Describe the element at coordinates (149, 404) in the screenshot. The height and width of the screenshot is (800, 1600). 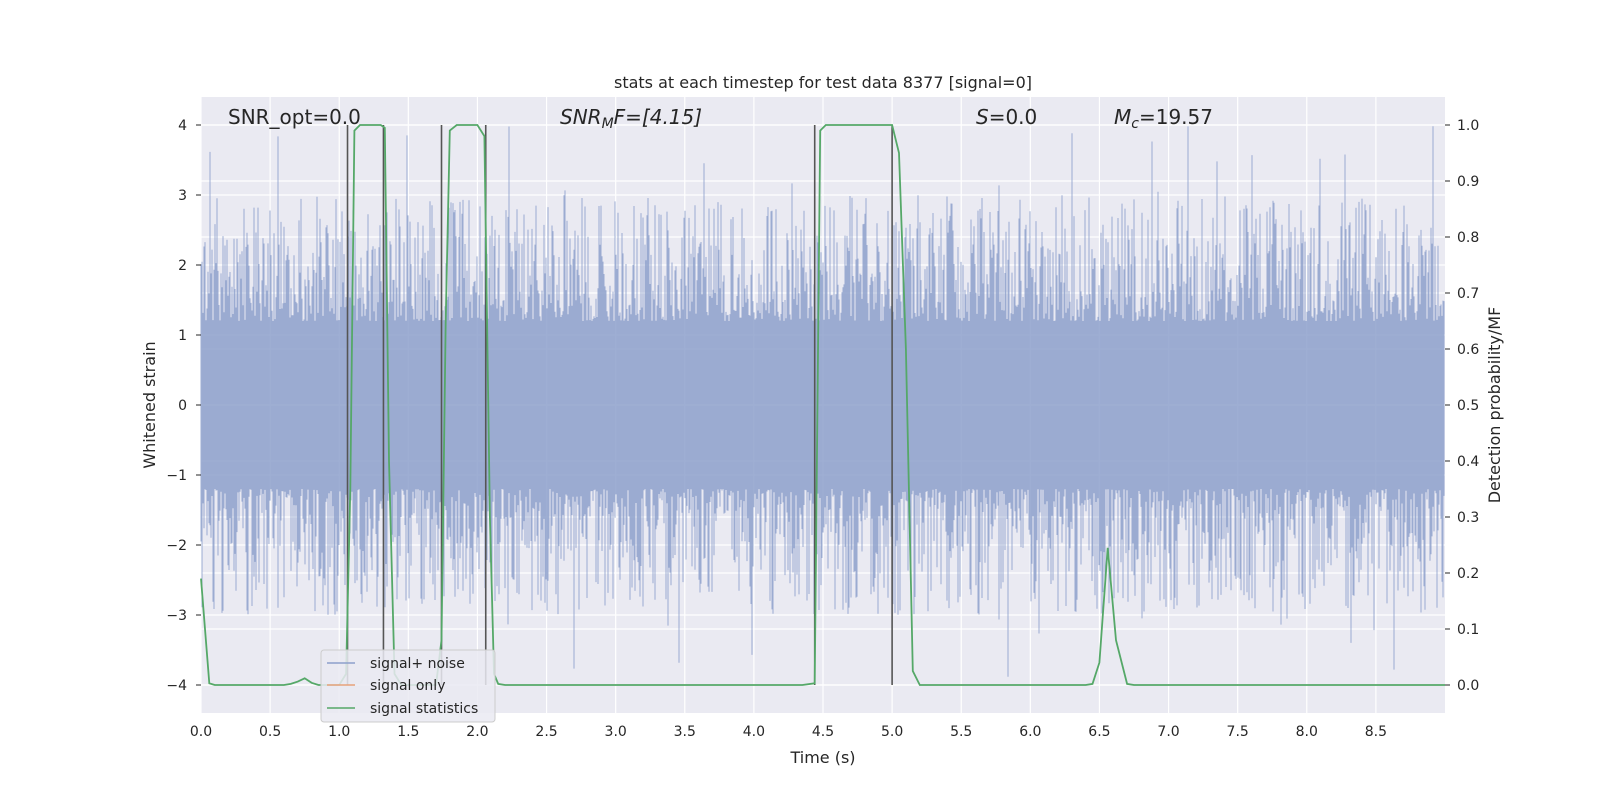
I see `y-axis-label: Whitened strain` at that location.